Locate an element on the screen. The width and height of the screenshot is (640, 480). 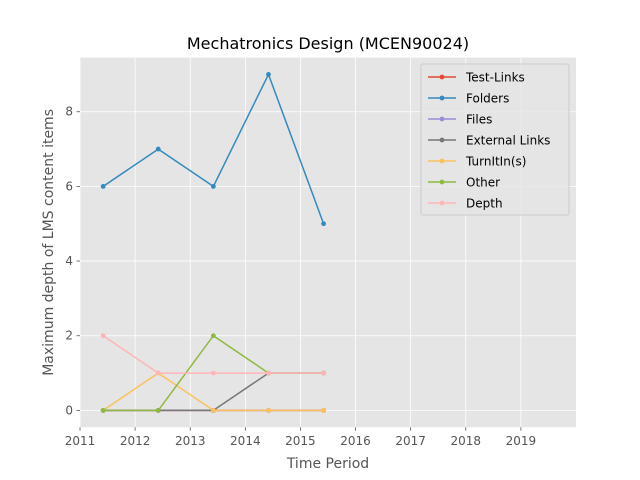
legend-label: Files is located at coordinates (479, 120).